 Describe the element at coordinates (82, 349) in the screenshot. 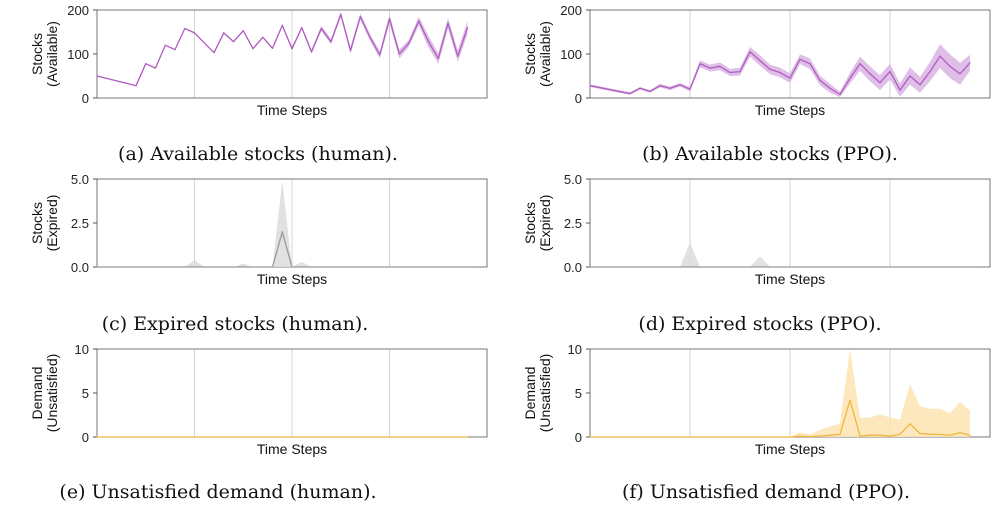

I see `y-tick-label: 10` at that location.